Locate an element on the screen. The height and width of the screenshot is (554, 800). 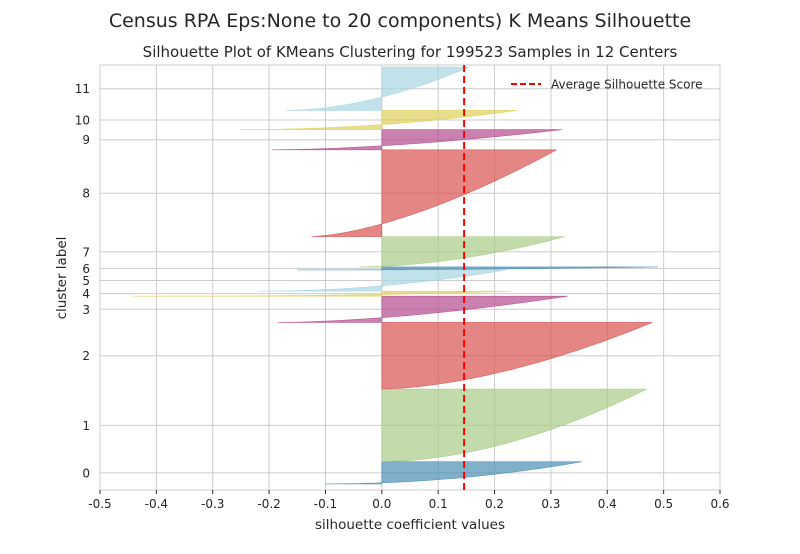
legend-label: Average Silhouette Score is located at coordinates (627, 85).